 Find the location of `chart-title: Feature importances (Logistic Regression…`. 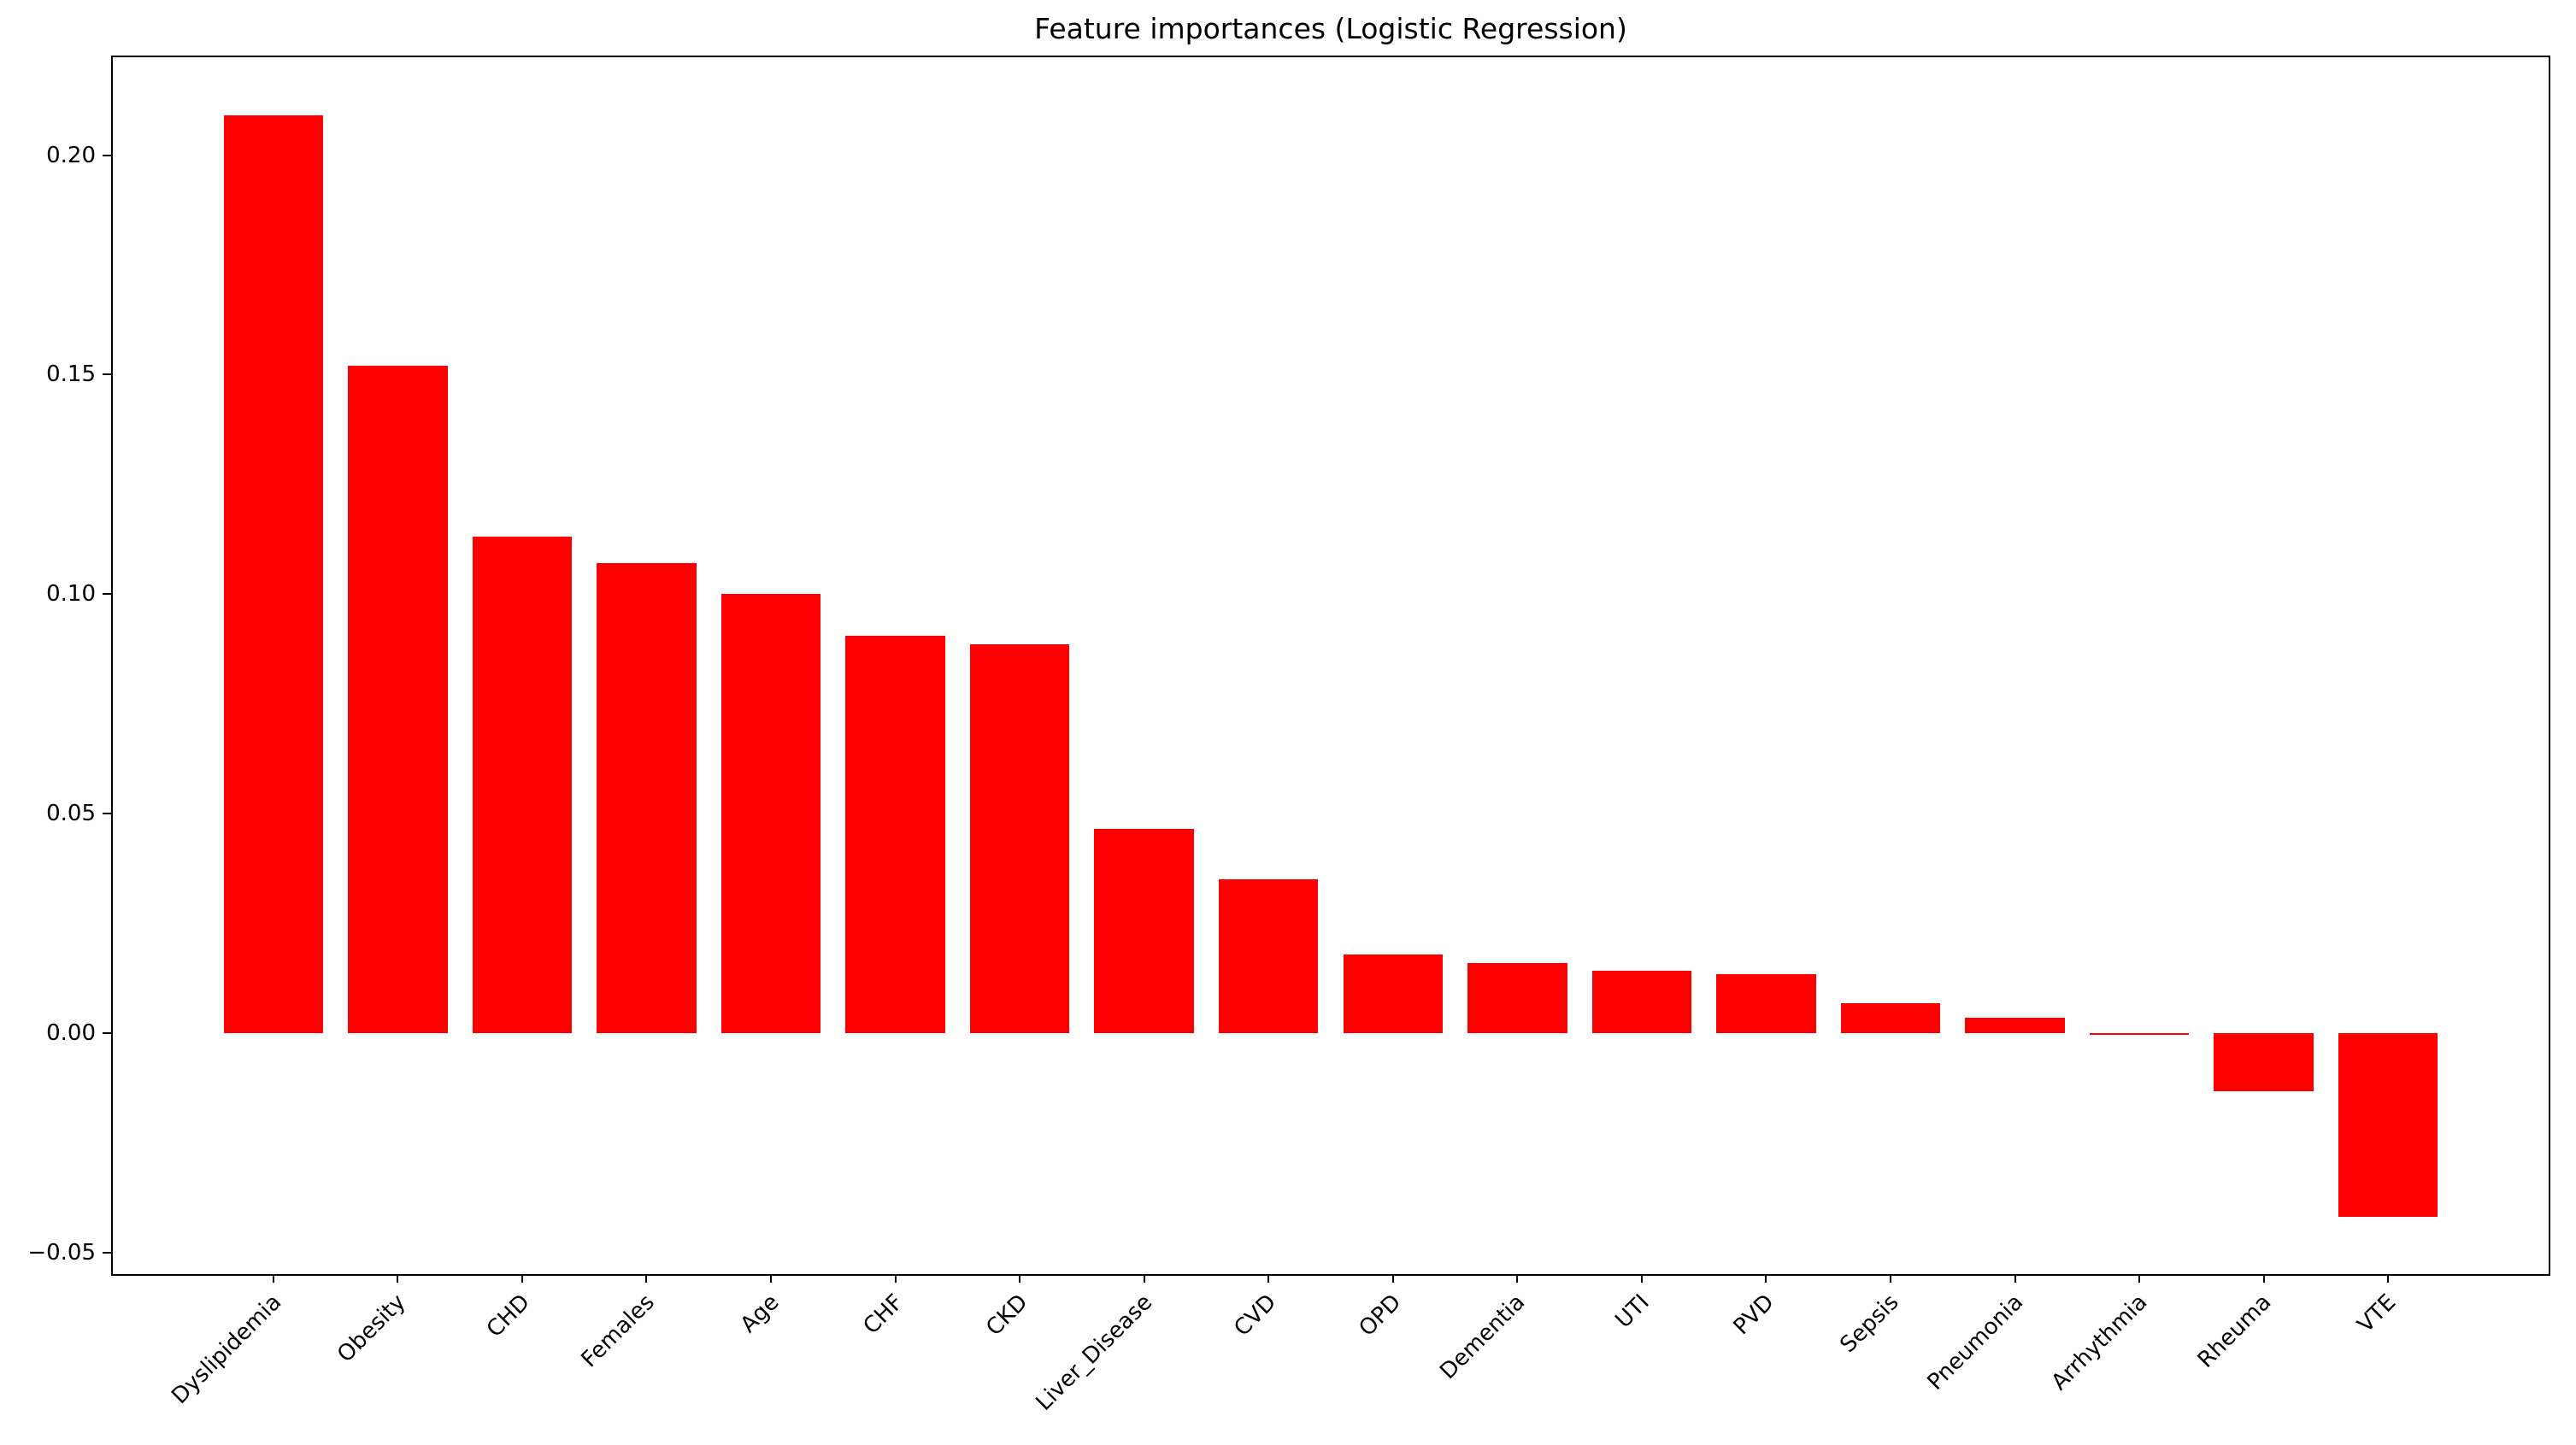

chart-title: Feature importances (Logistic Regression… is located at coordinates (1330, 28).